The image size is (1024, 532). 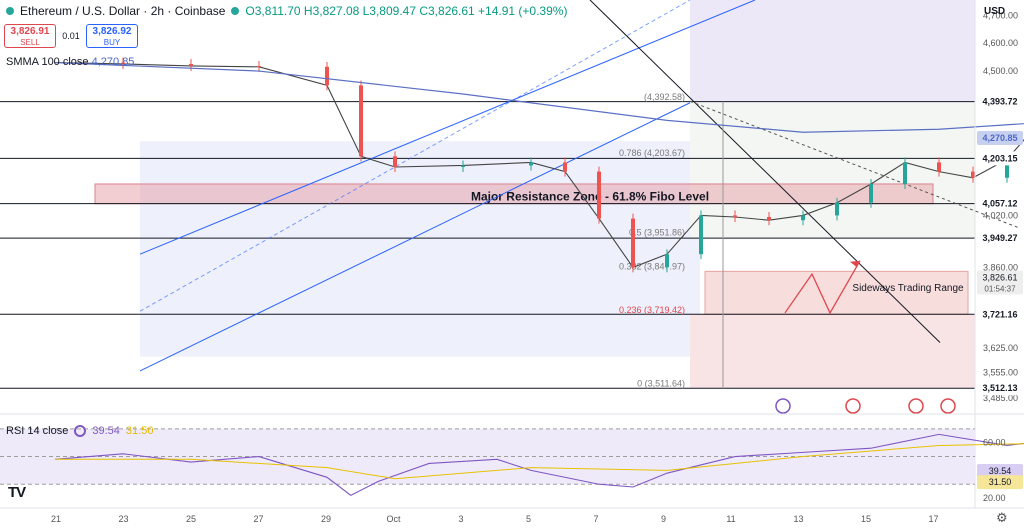 I want to click on rsi-ma-tag, so click(x=1000, y=482).